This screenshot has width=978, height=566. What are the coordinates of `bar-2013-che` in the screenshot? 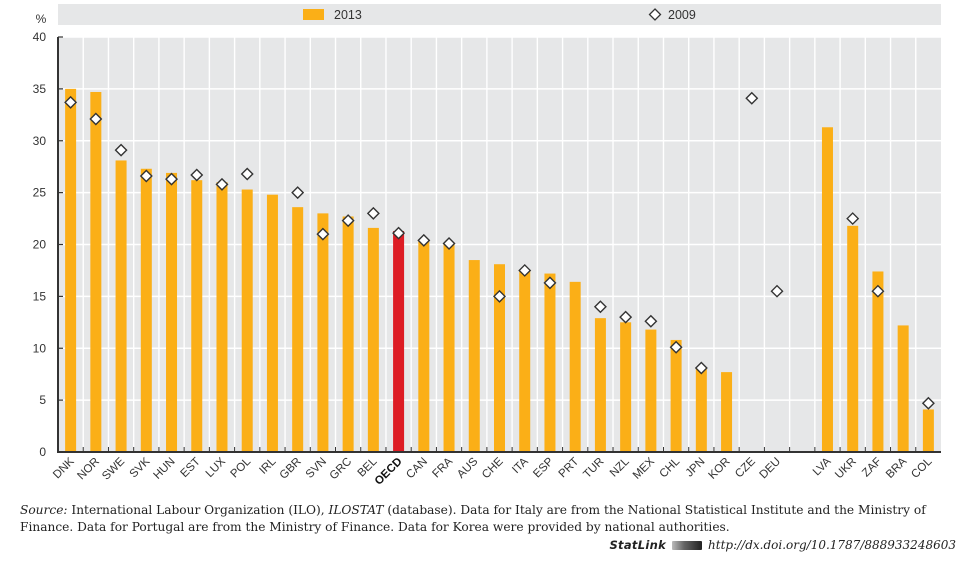 It's located at (499, 358).